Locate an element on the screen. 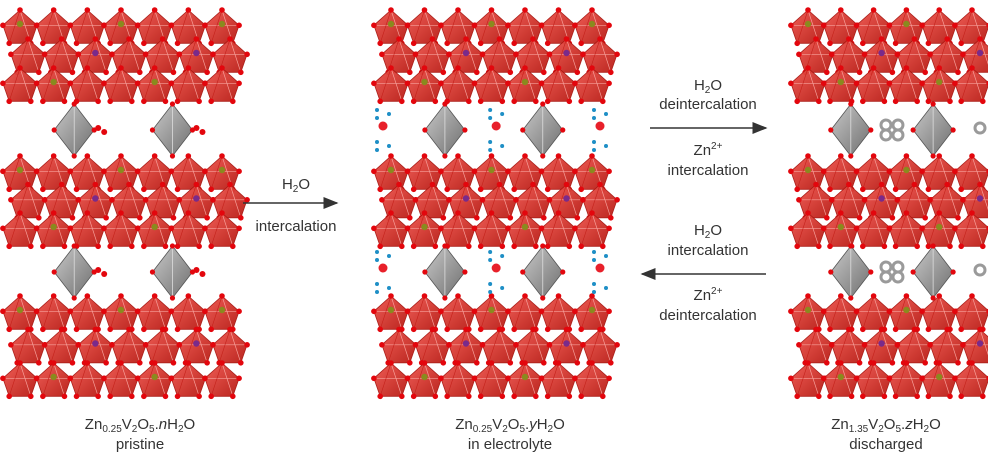 The image size is (988, 461). water-oxygen is located at coordinates (600, 268).